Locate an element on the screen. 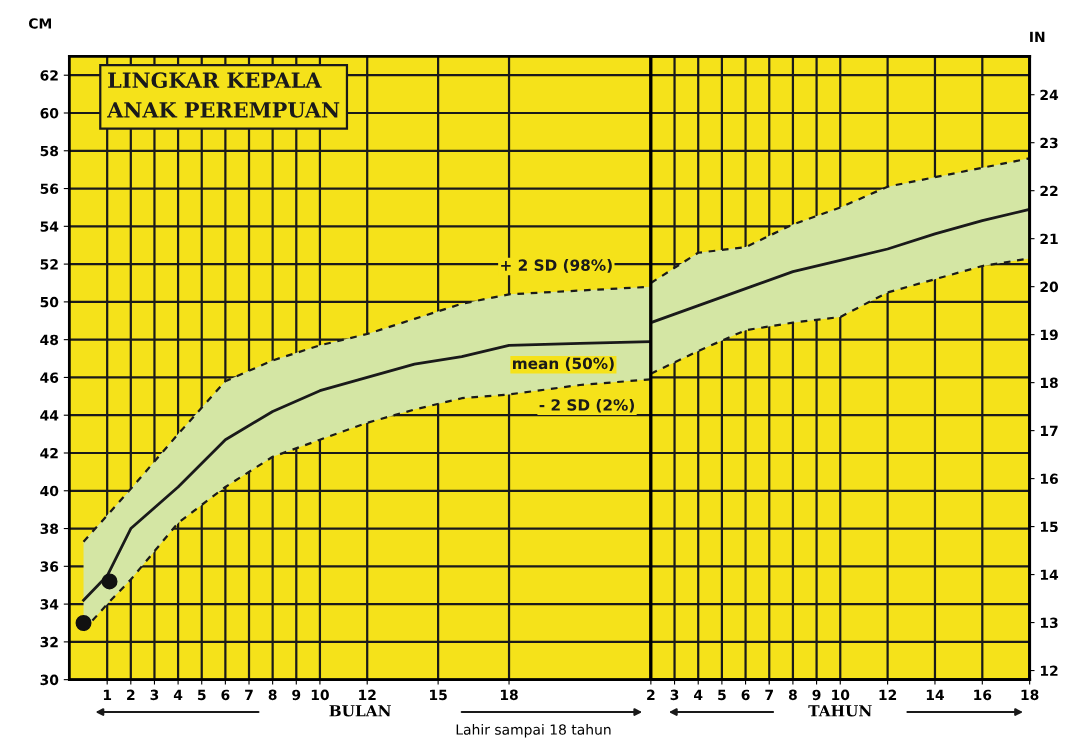 This screenshot has width=1067, height=751. x-tick-label: 14 is located at coordinates (935, 694).